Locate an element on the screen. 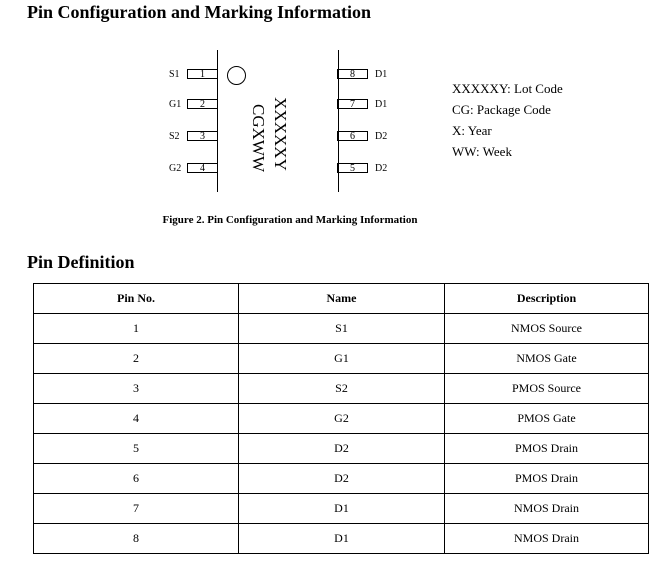 The width and height of the screenshot is (664, 574). table-header-row: Pin No. Name Description is located at coordinates (341, 298).